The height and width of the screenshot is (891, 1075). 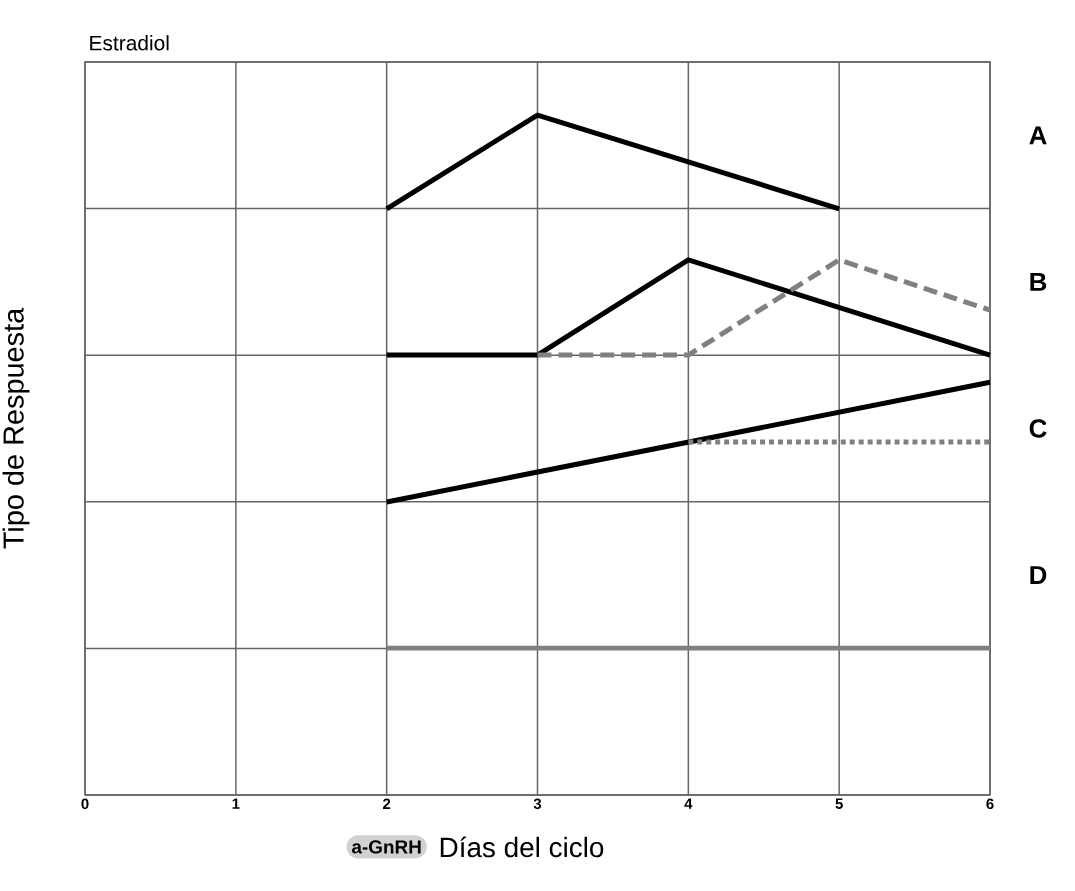 I want to click on chart-title: Estradiol, so click(x=129, y=43).